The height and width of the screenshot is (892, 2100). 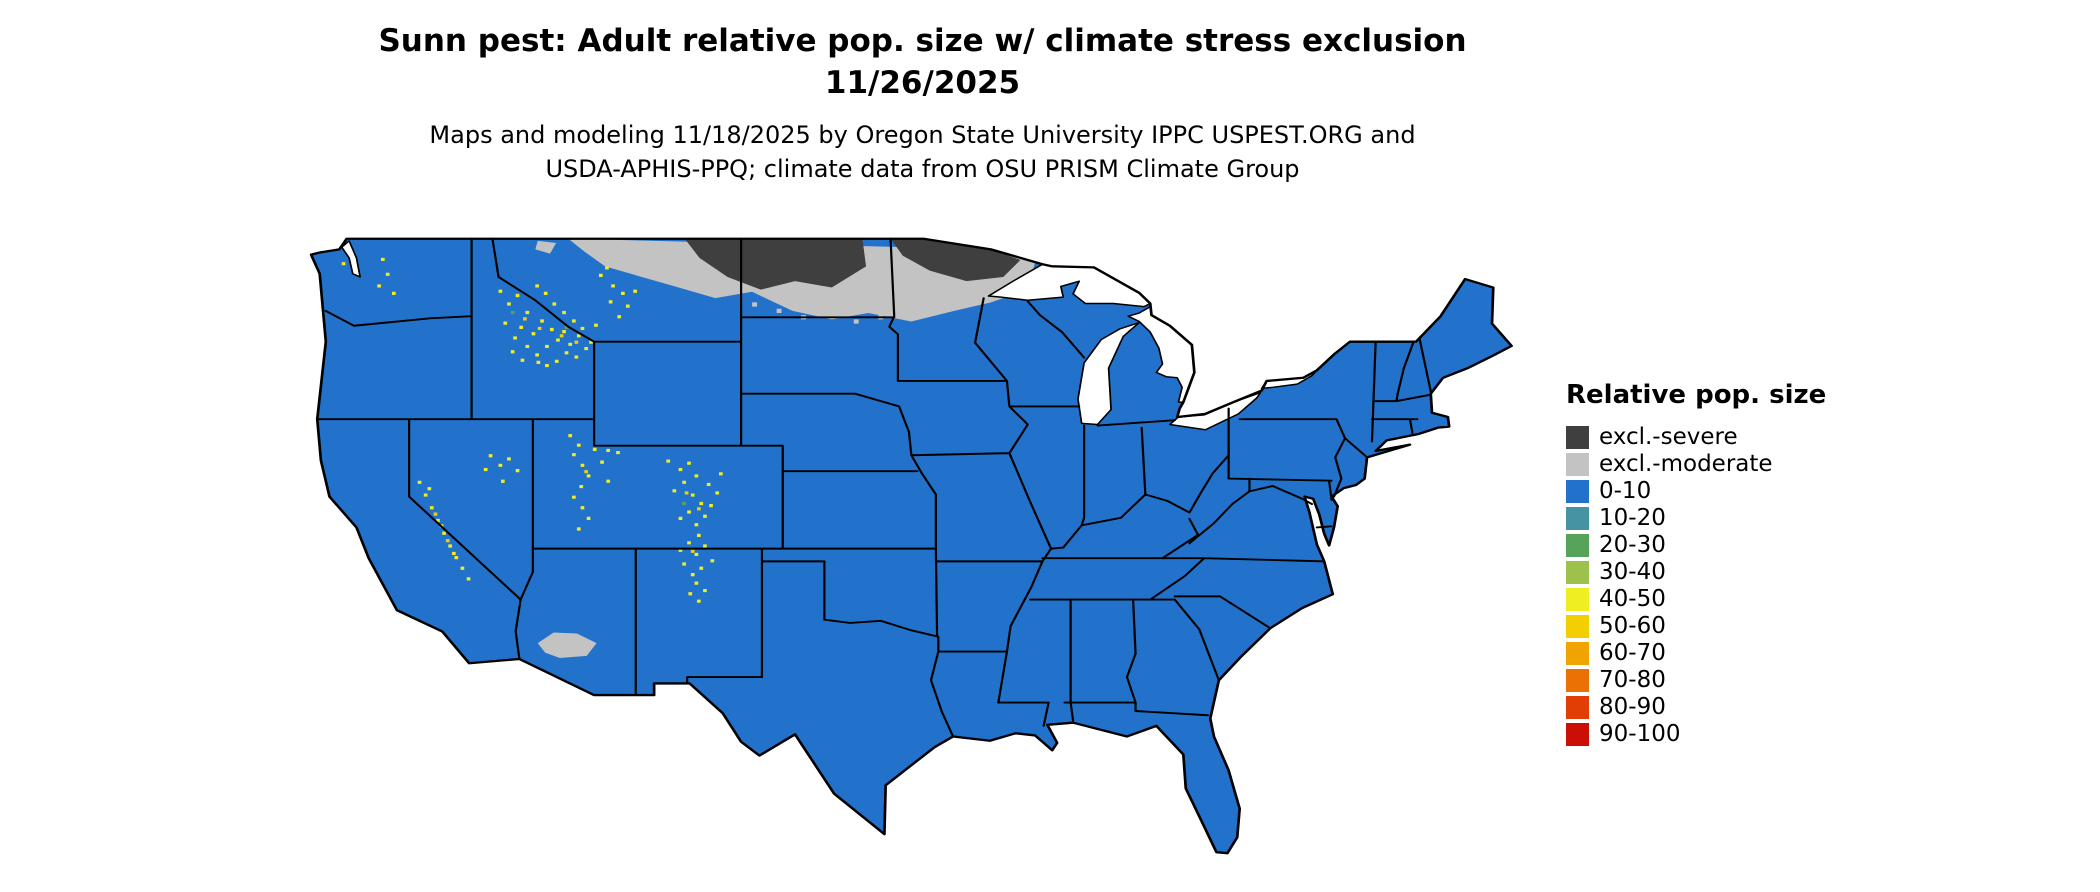 What do you see at coordinates (1716, 518) in the screenshot?
I see `legend-row: 10-20` at bounding box center [1716, 518].